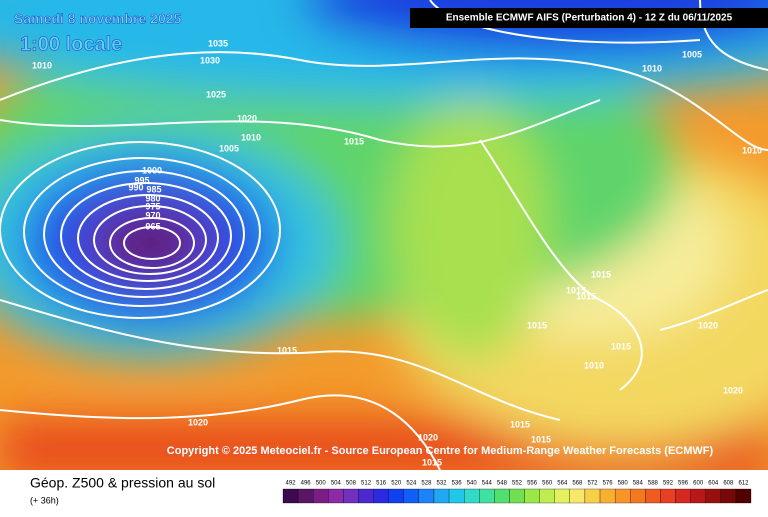  What do you see at coordinates (218, 43) in the screenshot?
I see `isobar-label: 1035` at bounding box center [218, 43].